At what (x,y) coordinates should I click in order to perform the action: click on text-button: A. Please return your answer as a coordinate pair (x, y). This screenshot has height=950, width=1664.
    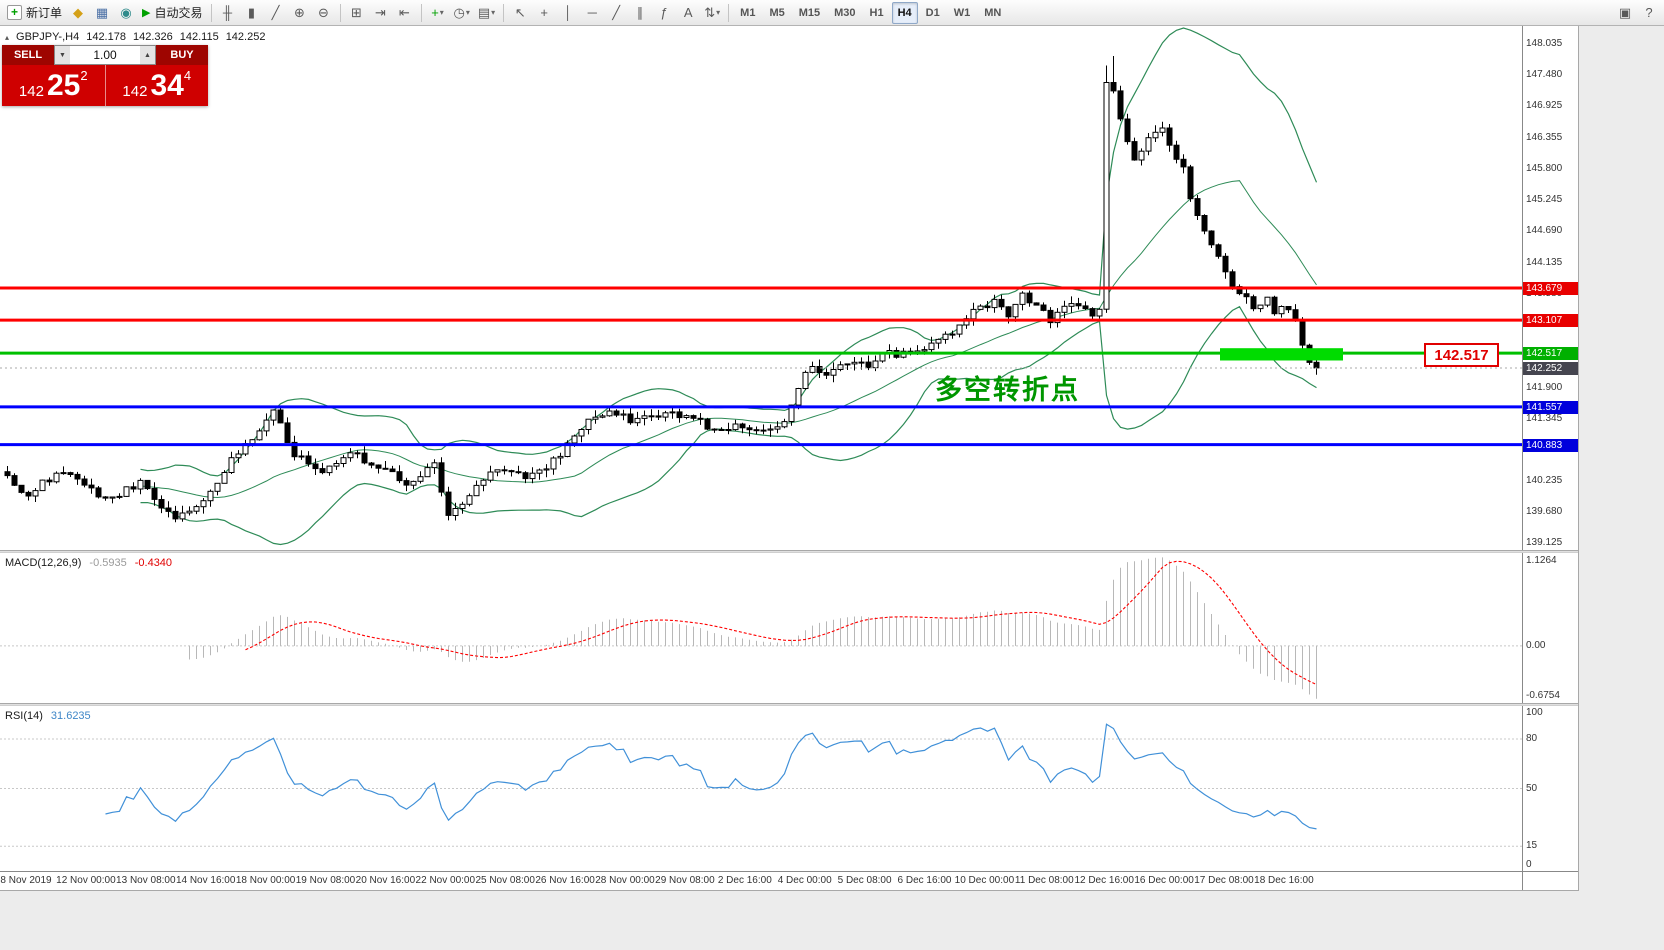
    Looking at the image, I should click on (688, 13).